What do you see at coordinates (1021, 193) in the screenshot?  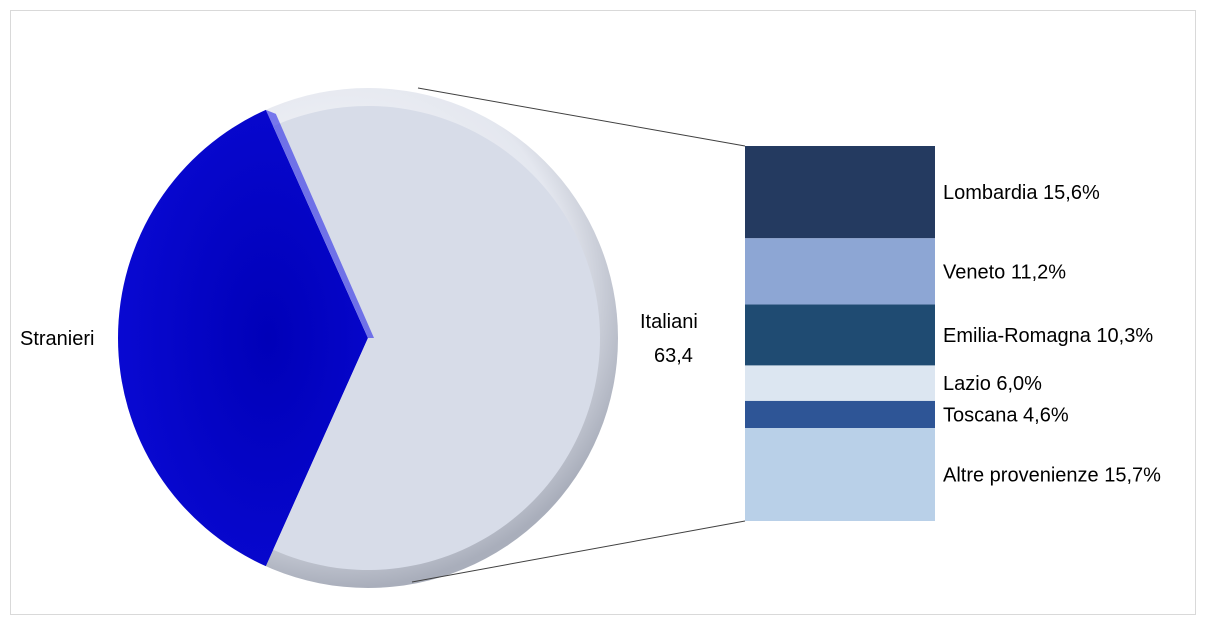 I see `bar-segment-label-0: Lombardia 15,6%` at bounding box center [1021, 193].